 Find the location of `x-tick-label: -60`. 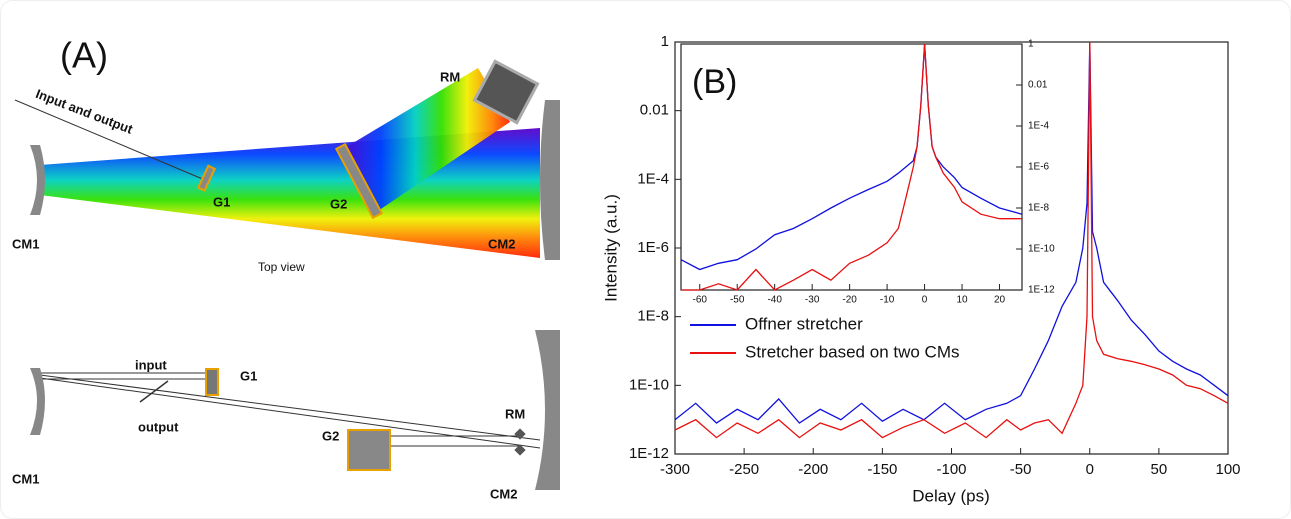

x-tick-label: -60 is located at coordinates (700, 300).